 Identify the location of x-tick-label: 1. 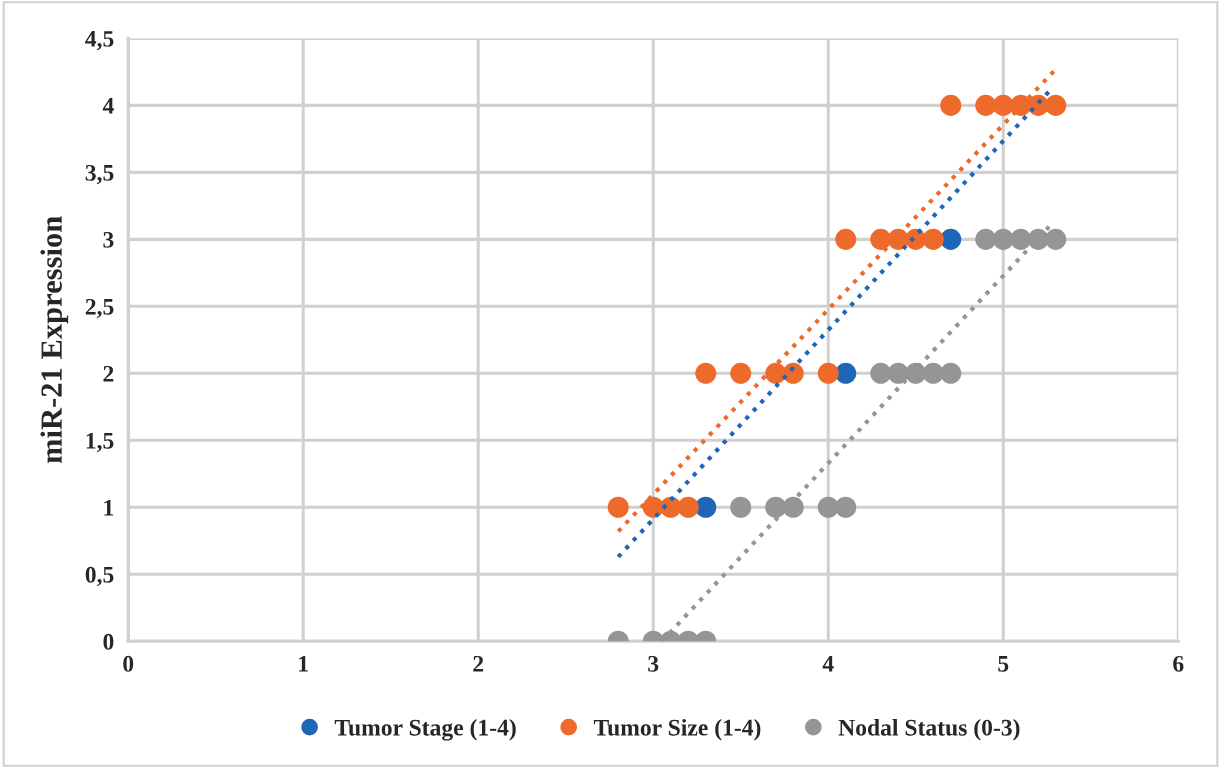
(303, 663).